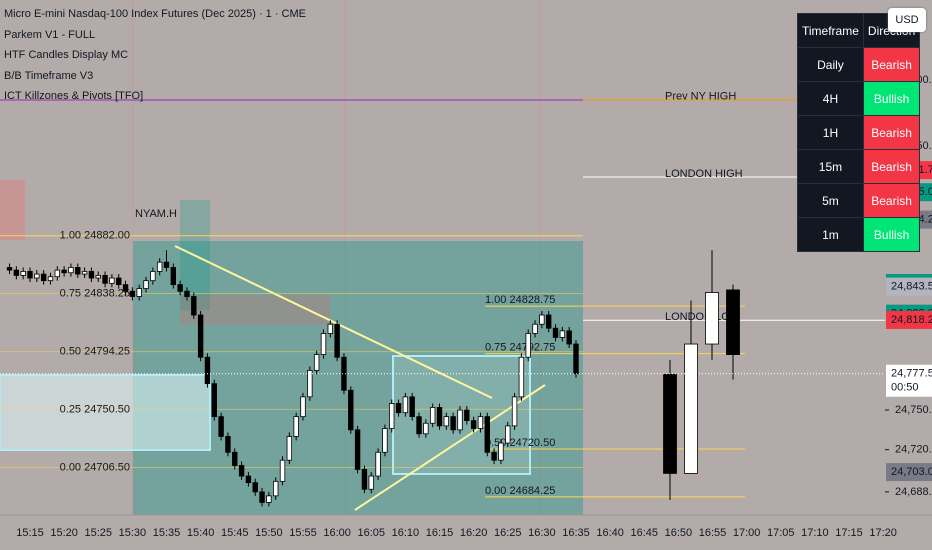 Image resolution: width=932 pixels, height=550 pixels. I want to click on fib-label: 0.00 24684.25, so click(520, 491).